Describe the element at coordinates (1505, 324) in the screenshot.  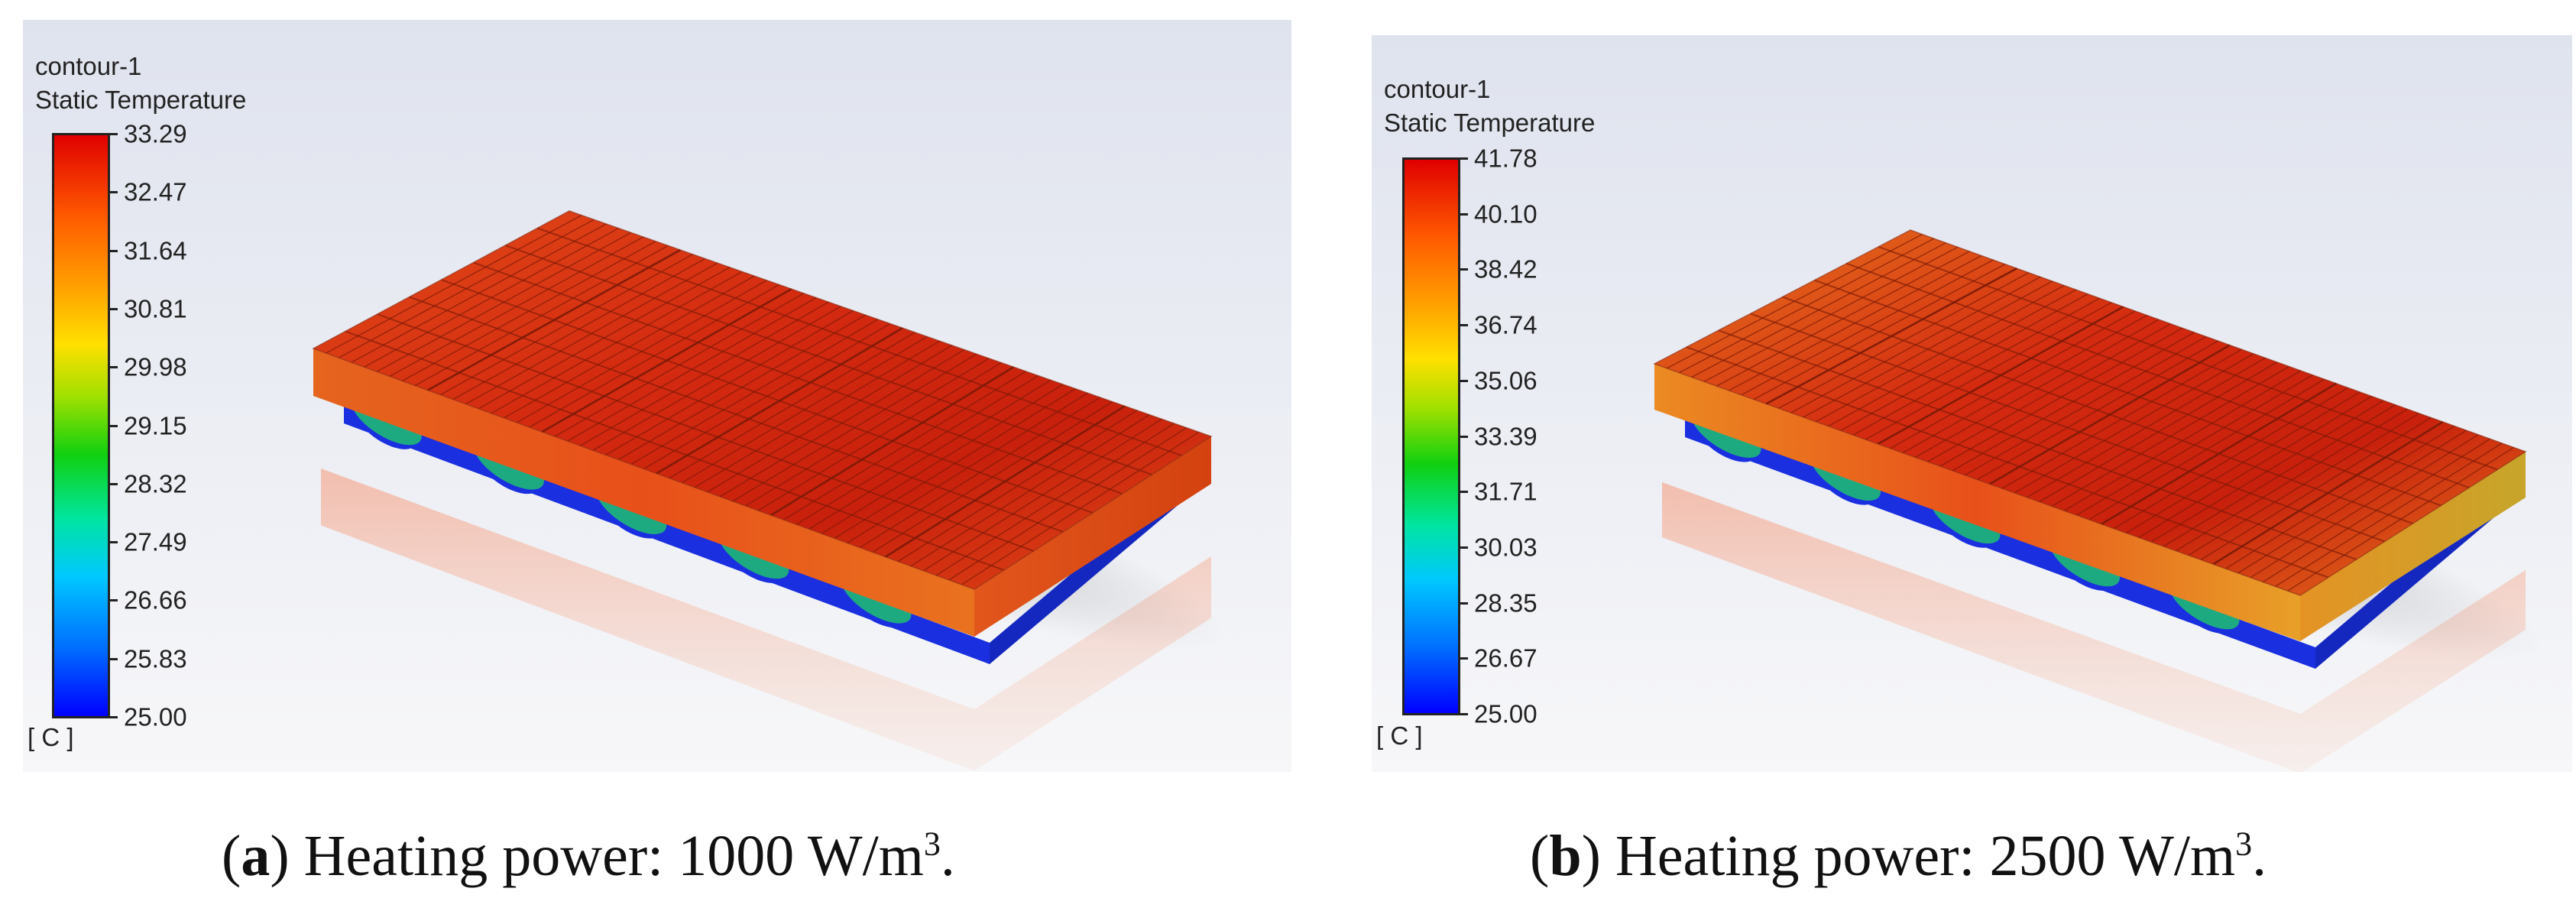
I see `tick-label: 36.74` at that location.